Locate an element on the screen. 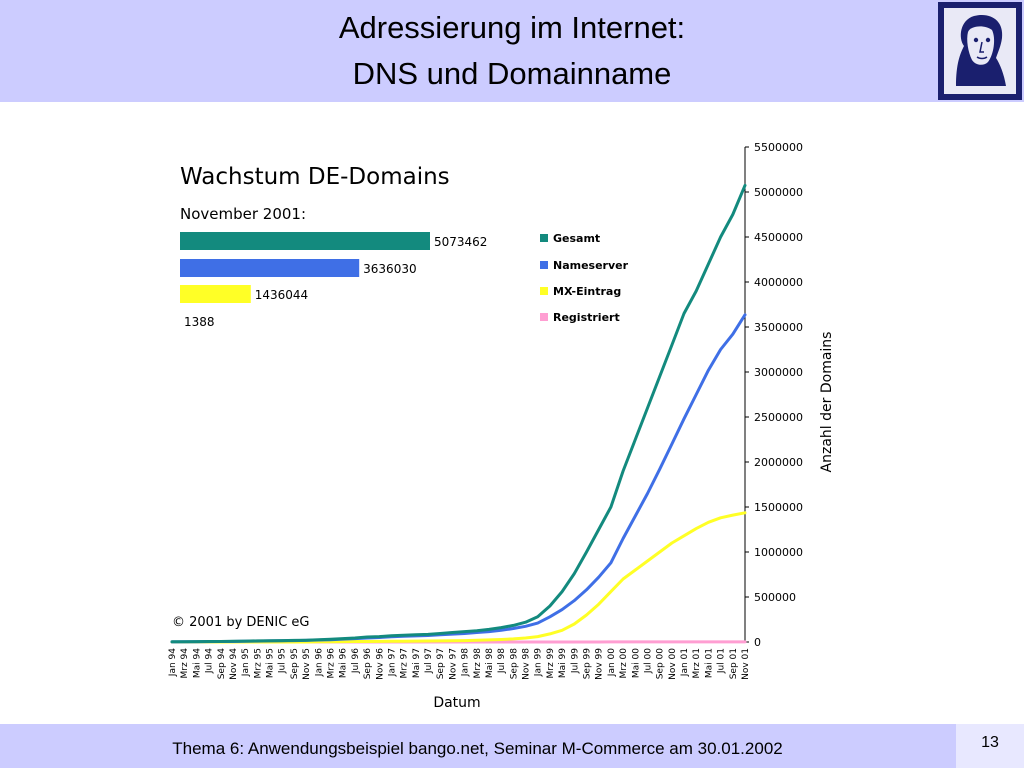 This screenshot has width=1024, height=768. y-tick-label: 0 is located at coordinates (757, 642).